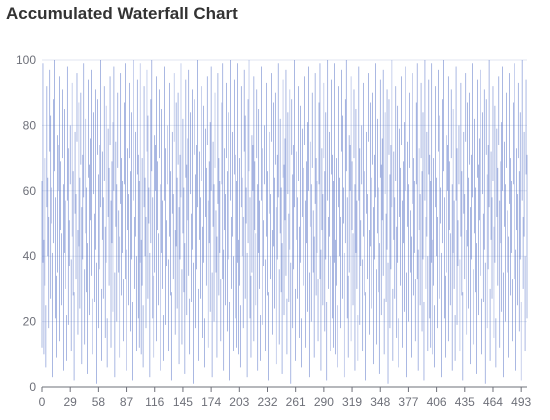 Image resolution: width=550 pixels, height=420 pixels. Describe the element at coordinates (211, 402) in the screenshot. I see `x-tick-label: 174` at that location.